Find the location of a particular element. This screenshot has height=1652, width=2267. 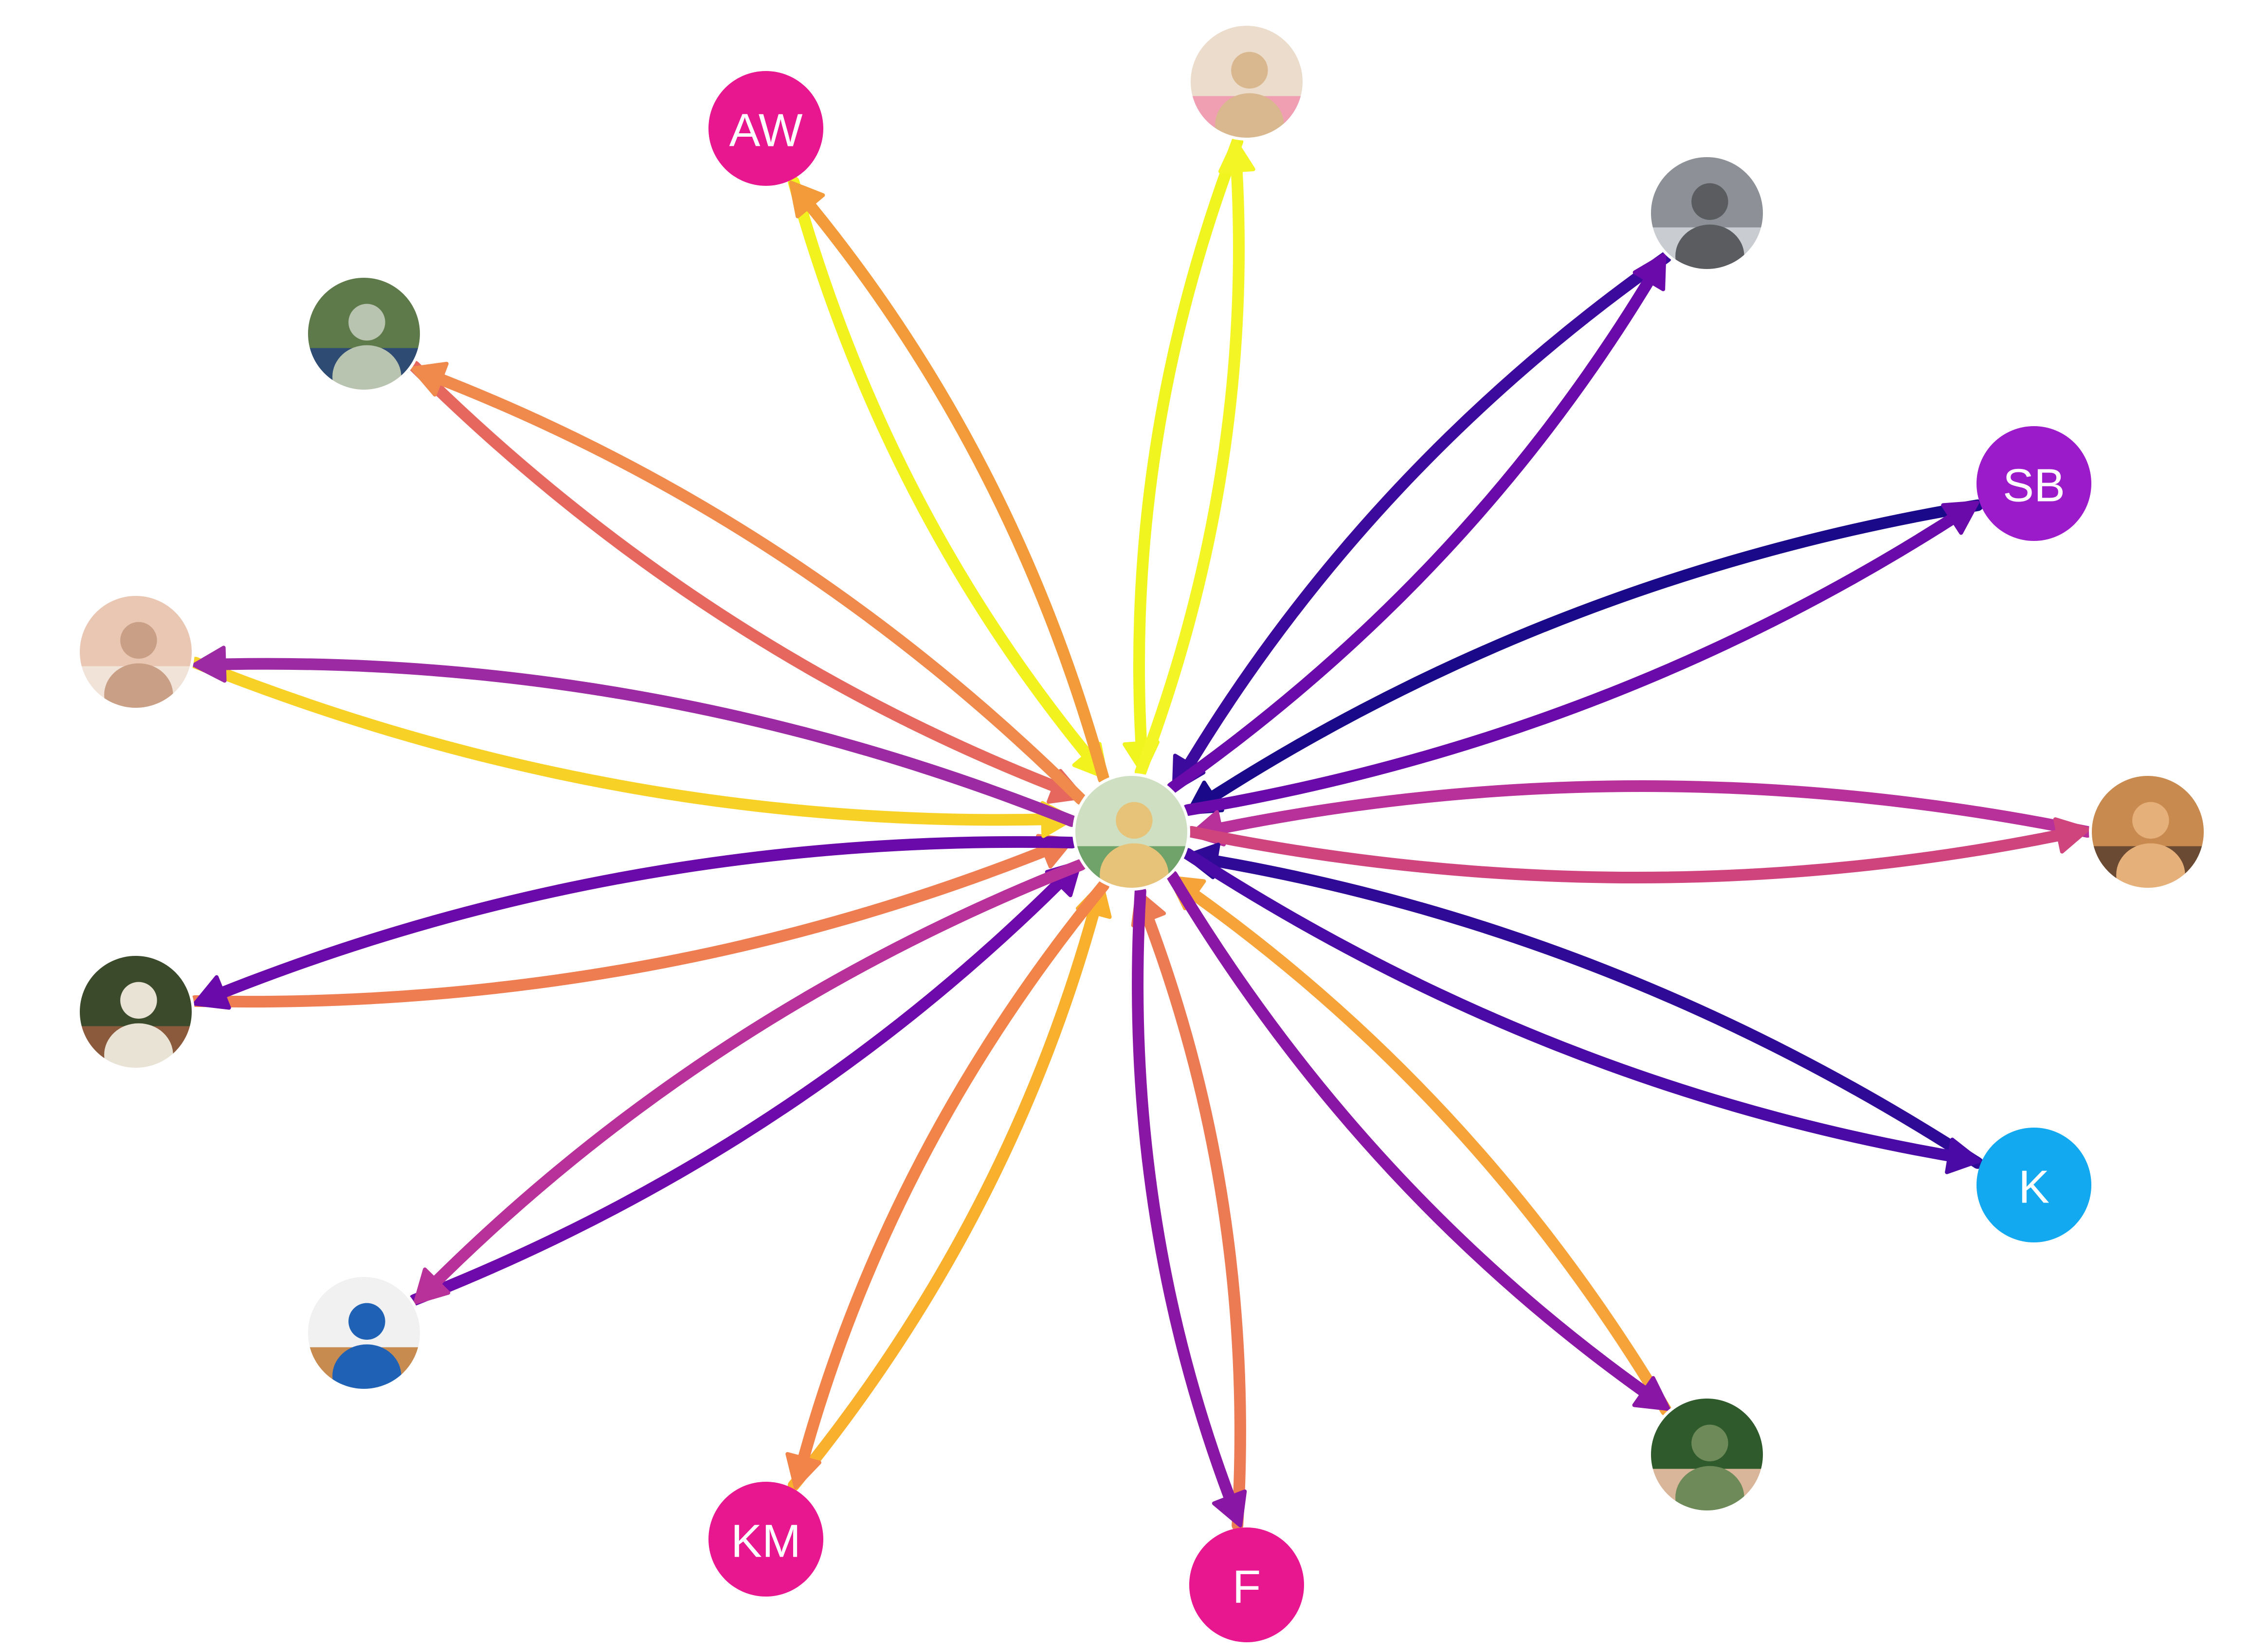

edge-center-to-p-man-suit is located at coordinates (1415, 1139).